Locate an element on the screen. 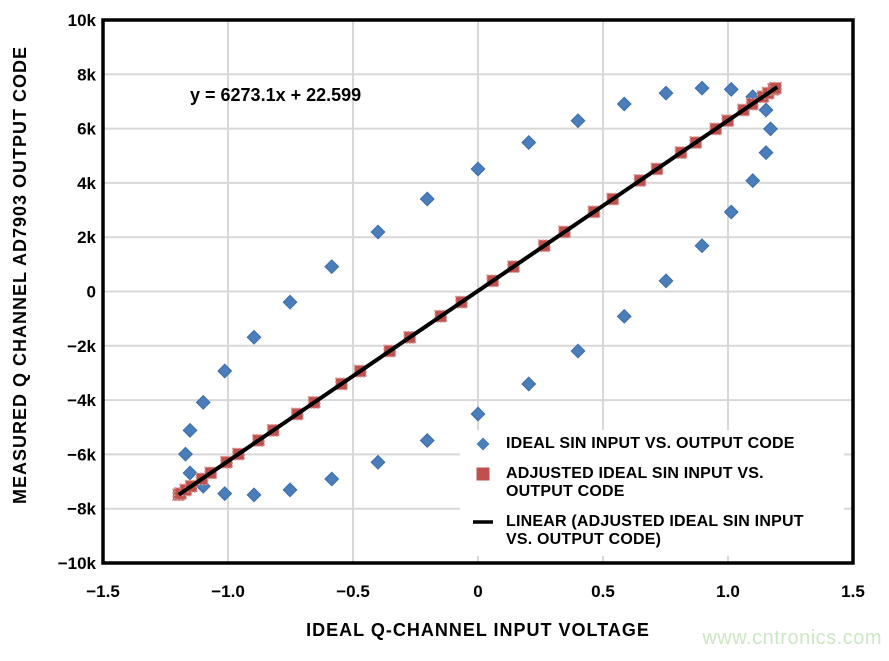  x-tick-label: 1.5 is located at coordinates (853, 591).